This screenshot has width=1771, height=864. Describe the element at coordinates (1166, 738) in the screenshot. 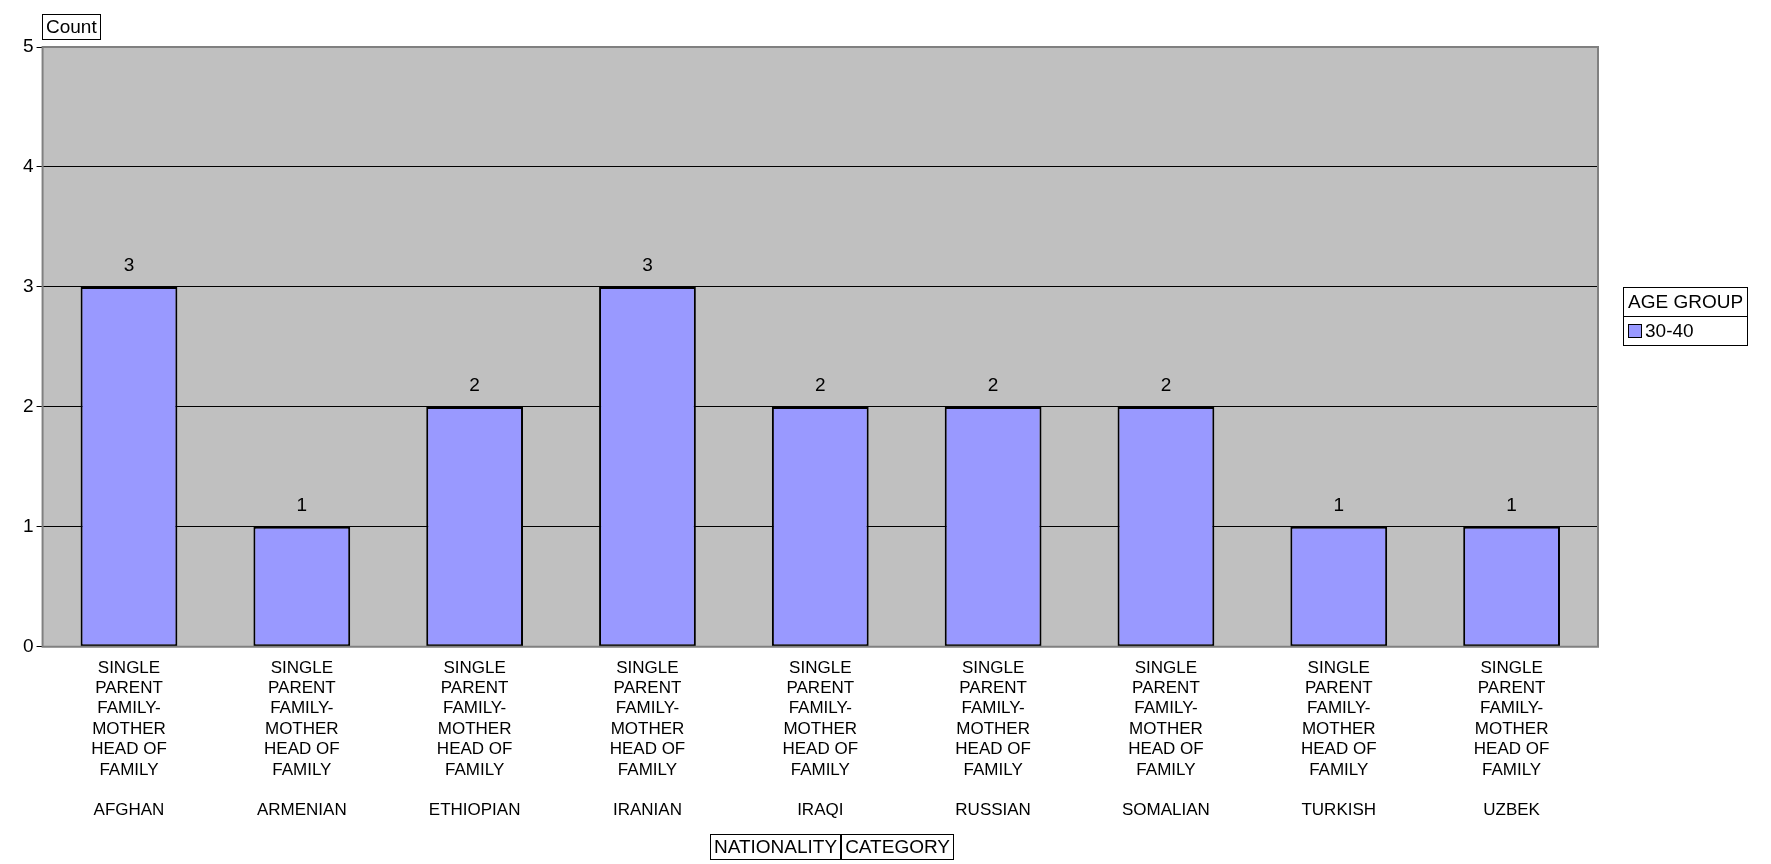

I see `category-label: SINGLE PARENT FAMILY-MOTHER HEAD OF FAMILY SOMALIAN` at that location.